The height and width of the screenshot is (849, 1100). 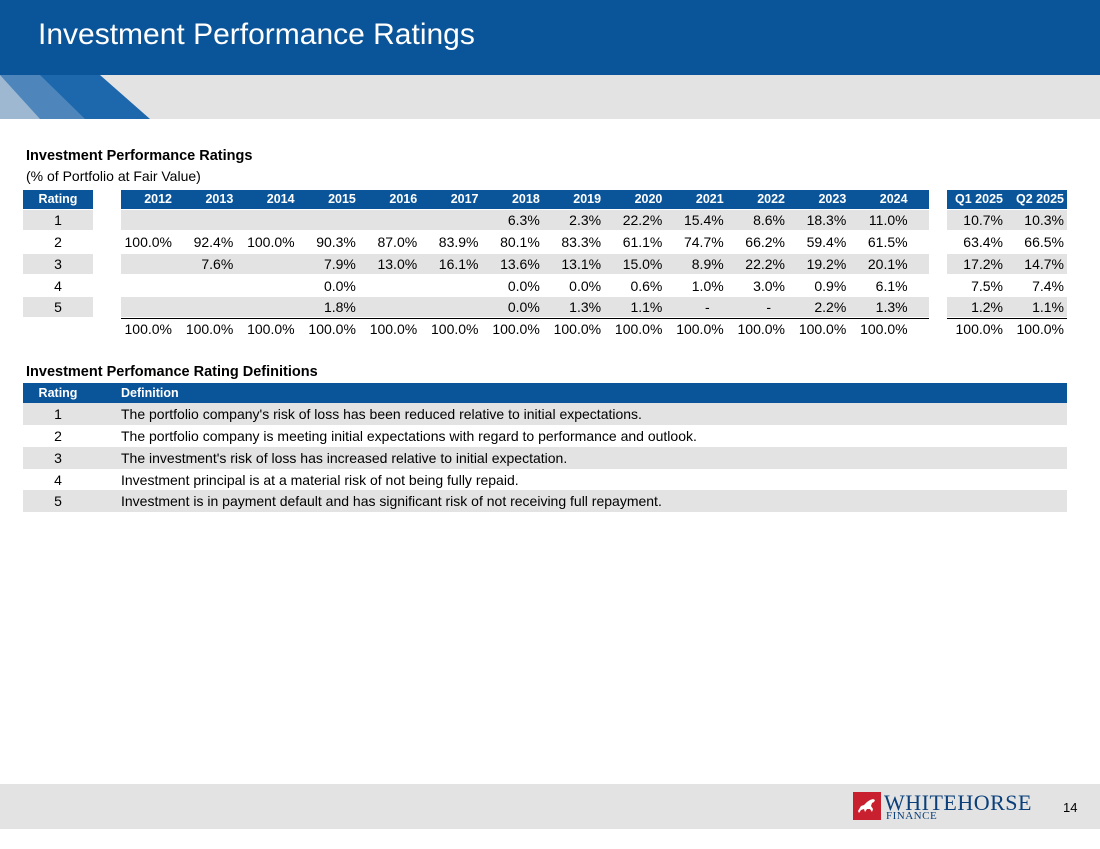 I want to click on totals-rule-years, so click(x=525, y=318).